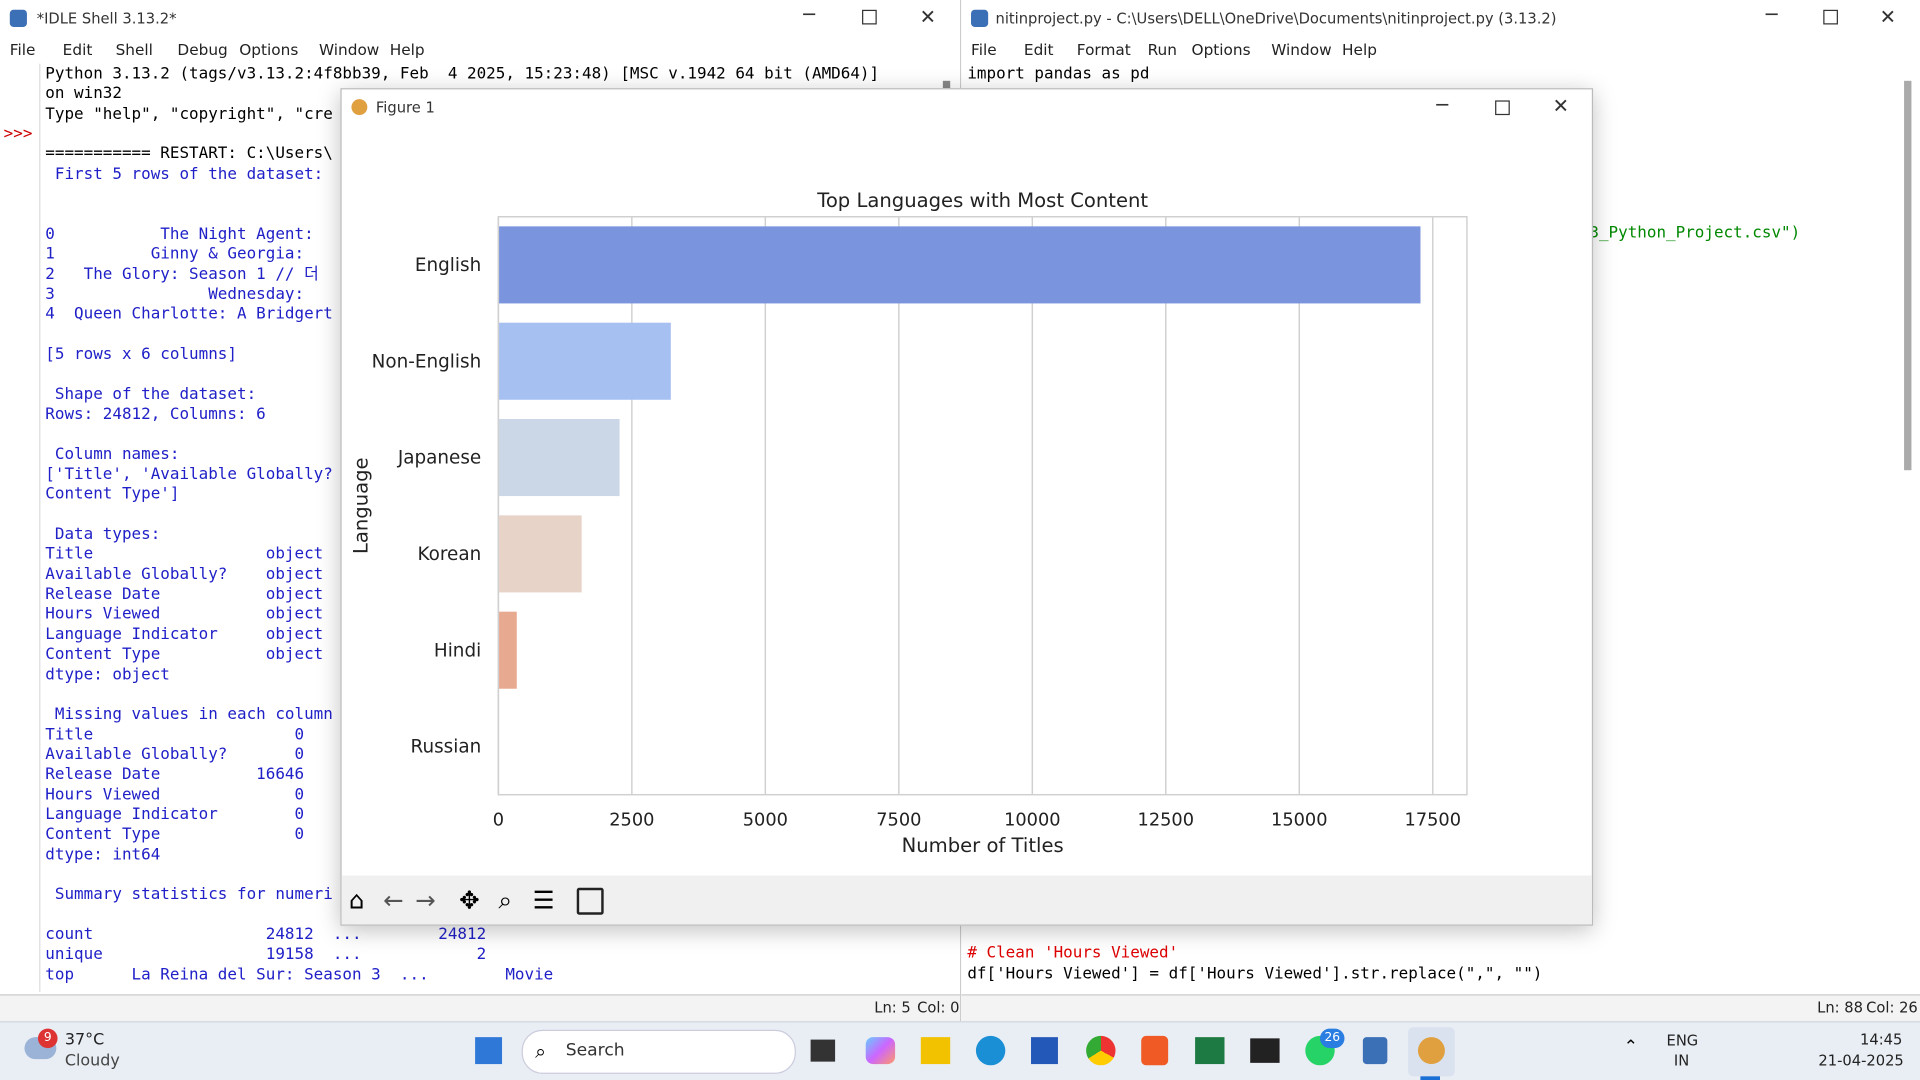 Image resolution: width=1920 pixels, height=1080 pixels. Describe the element at coordinates (1332, 1038) in the screenshot. I see `notification-badge: 26` at that location.